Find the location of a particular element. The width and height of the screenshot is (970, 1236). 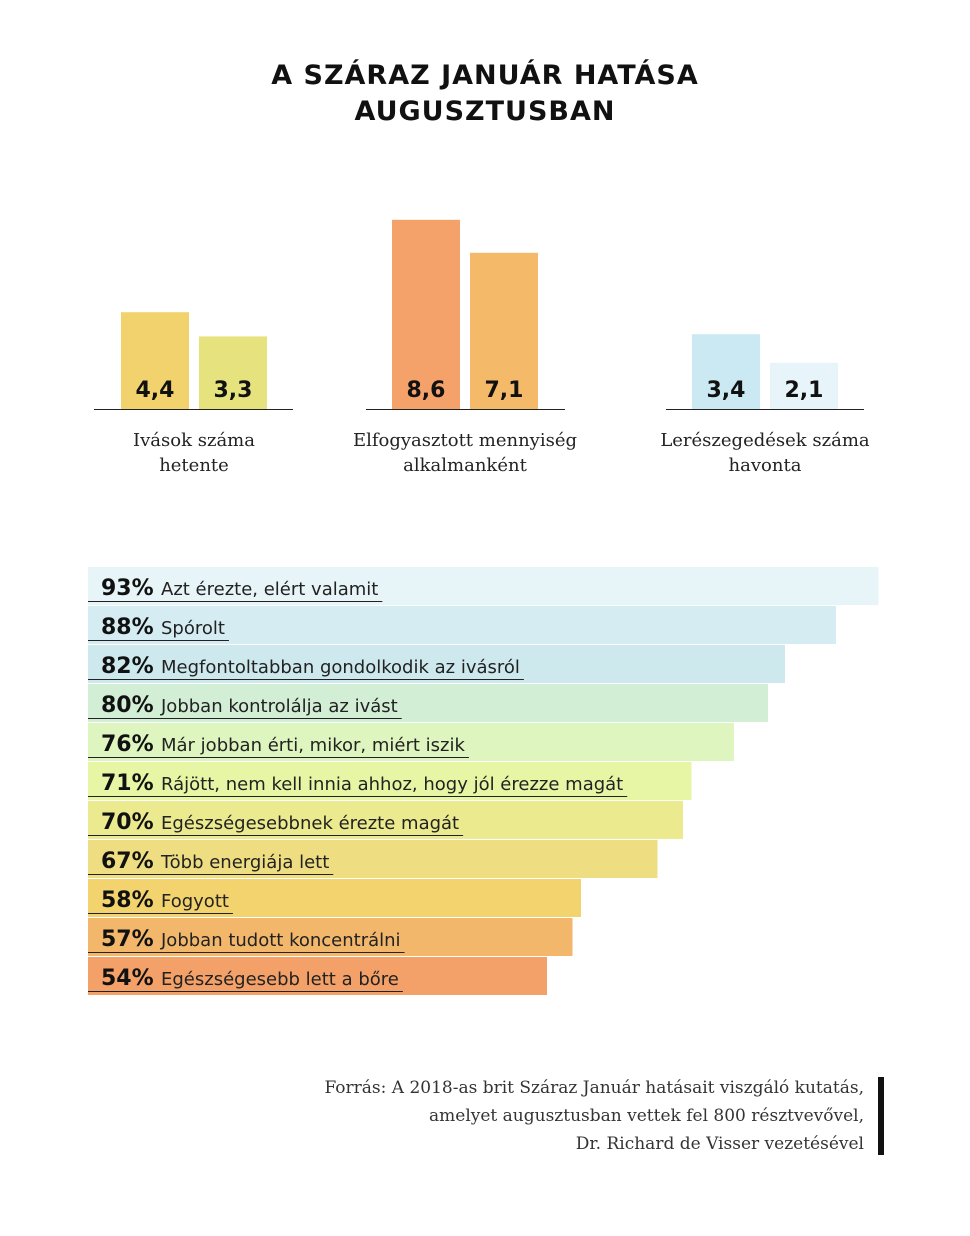

source-line-3: Dr. Richard de Visser vezetésével is located at coordinates (719, 1144).